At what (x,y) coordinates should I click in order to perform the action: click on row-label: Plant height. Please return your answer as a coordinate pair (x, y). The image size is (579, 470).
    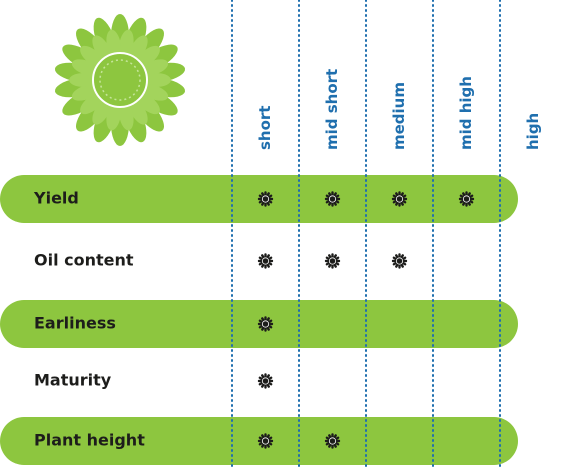
    Looking at the image, I should click on (89, 440).